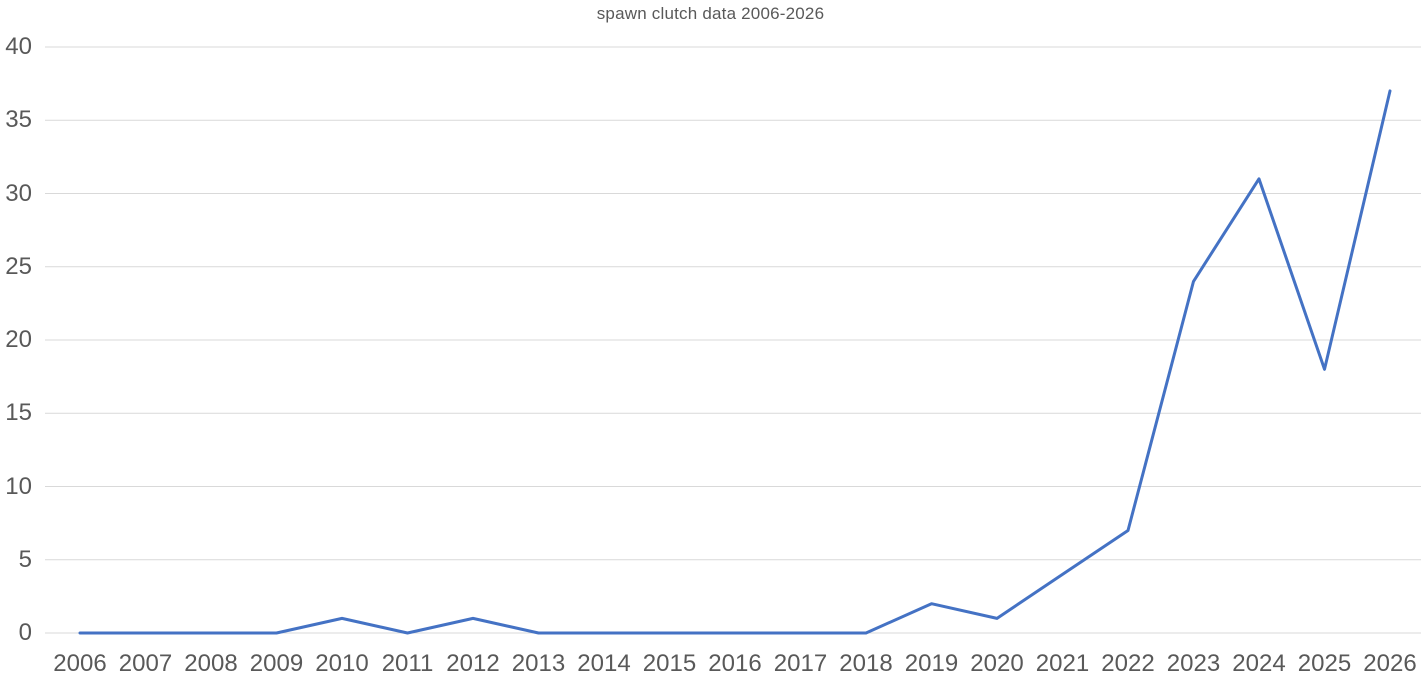  I want to click on x-tick-label: 2017, so click(800, 663).